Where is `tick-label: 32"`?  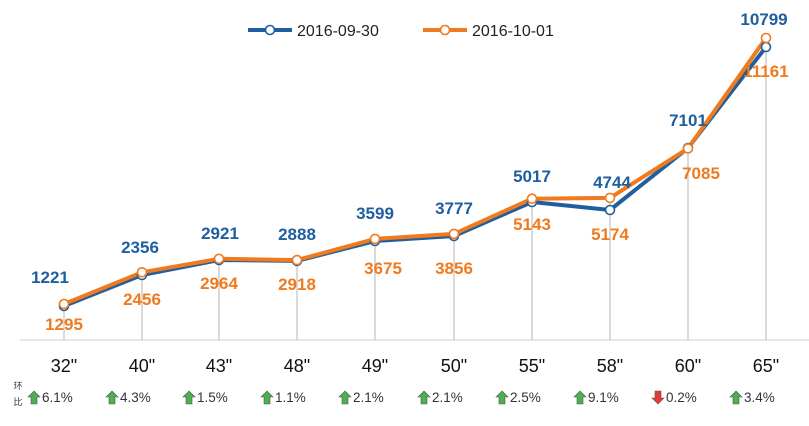 tick-label: 32" is located at coordinates (64, 366).